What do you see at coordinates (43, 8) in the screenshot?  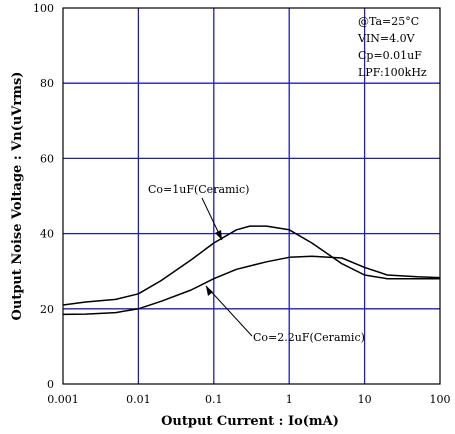 I see `y-tick-label: 100` at bounding box center [43, 8].